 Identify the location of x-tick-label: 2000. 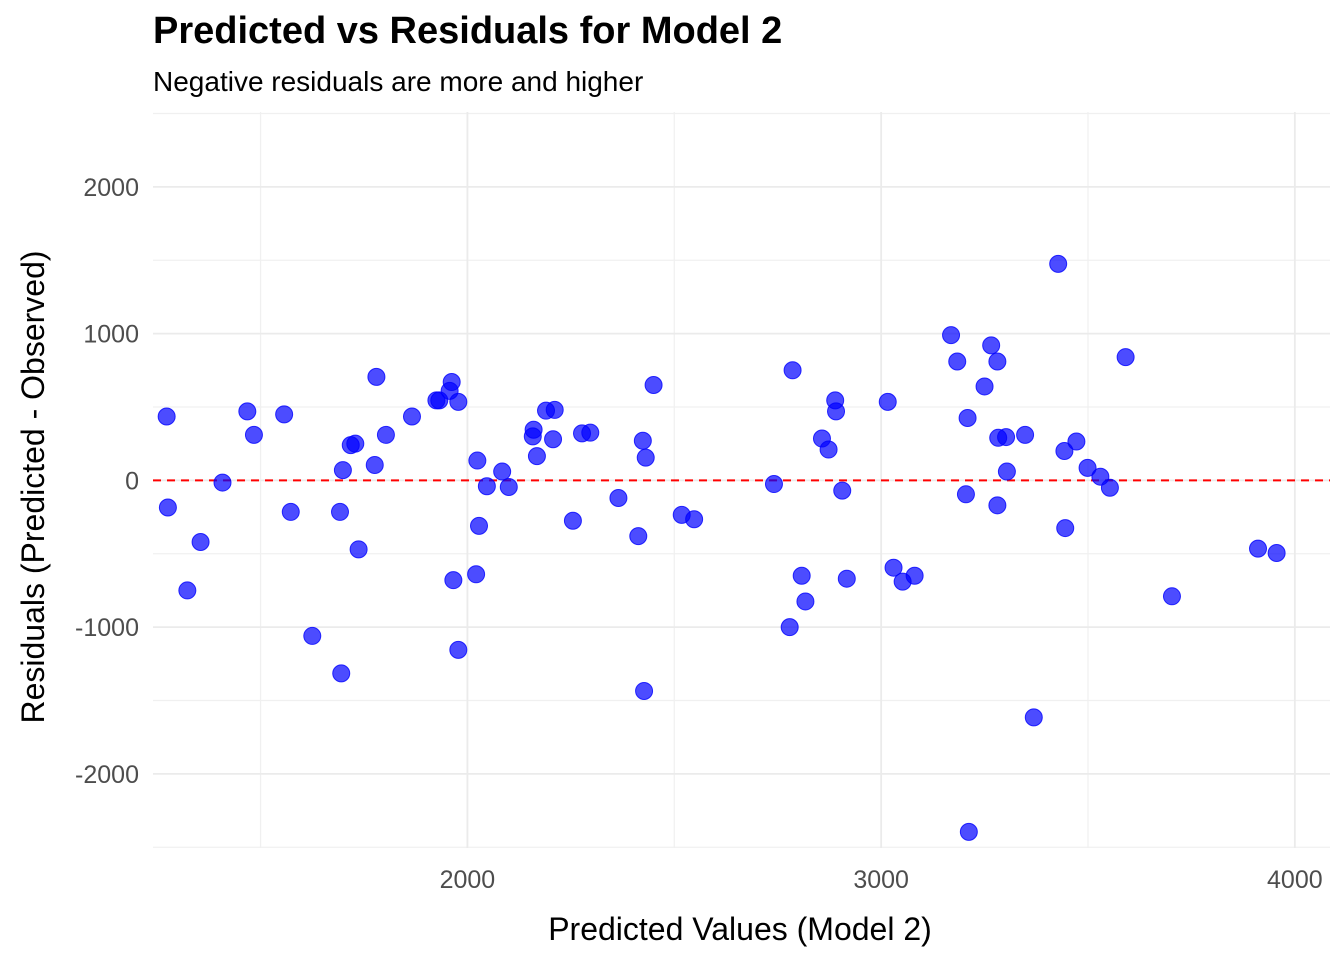
(468, 880).